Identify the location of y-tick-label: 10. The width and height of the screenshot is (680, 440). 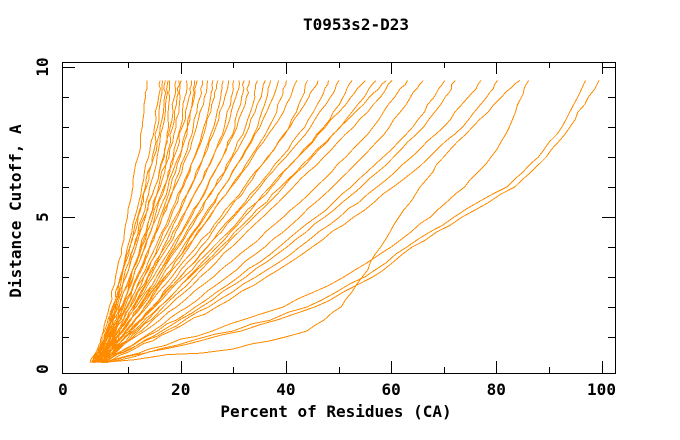
(42, 67).